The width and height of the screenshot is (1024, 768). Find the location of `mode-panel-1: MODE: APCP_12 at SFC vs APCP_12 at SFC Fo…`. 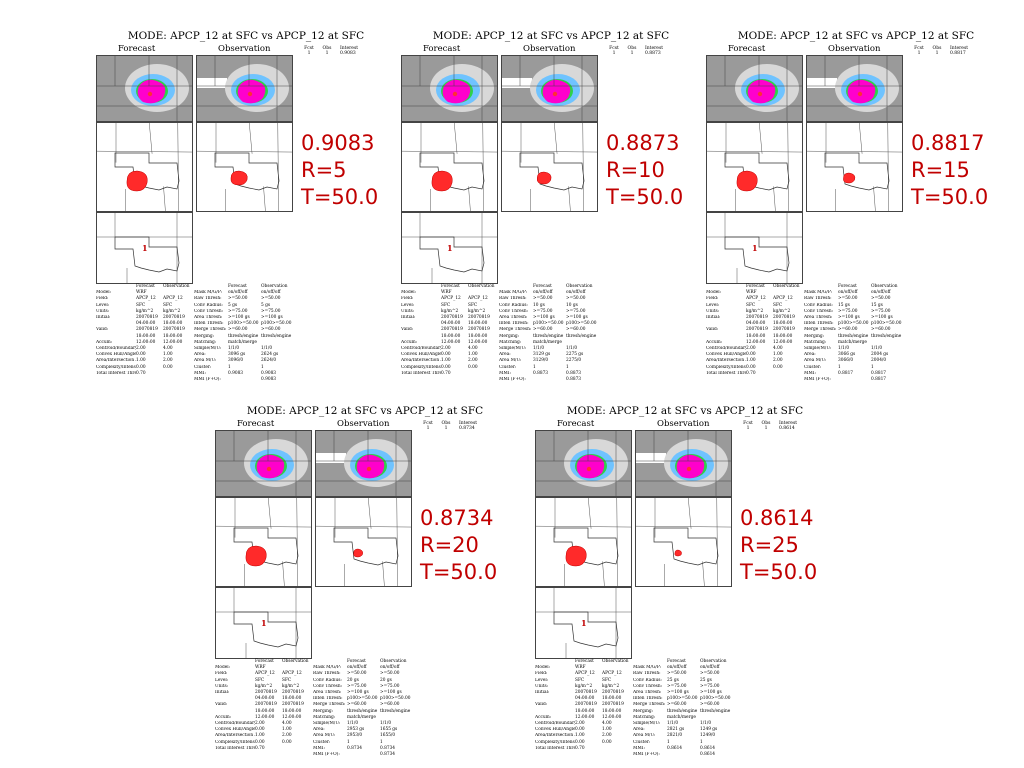

mode-panel-1: MODE: APCP_12 at SFC vs APCP_12 at SFC Fo… is located at coordinates (246, 206).